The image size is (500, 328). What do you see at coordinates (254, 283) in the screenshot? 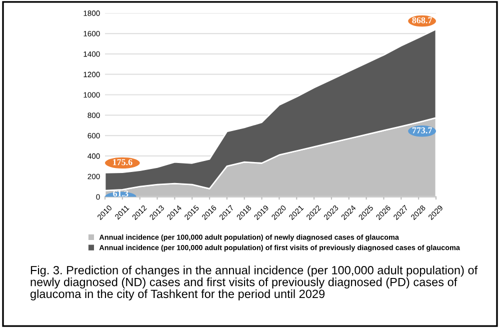
I see `caption: Fig. 3. Prediction of changes in the annual incidence (per 100,000 adult population) of newly diagnosed (ND) cases and first visits of previously diagnosed (PD) cases of glaucoma in the city of Tashkent for the period until 2029` at bounding box center [254, 283].